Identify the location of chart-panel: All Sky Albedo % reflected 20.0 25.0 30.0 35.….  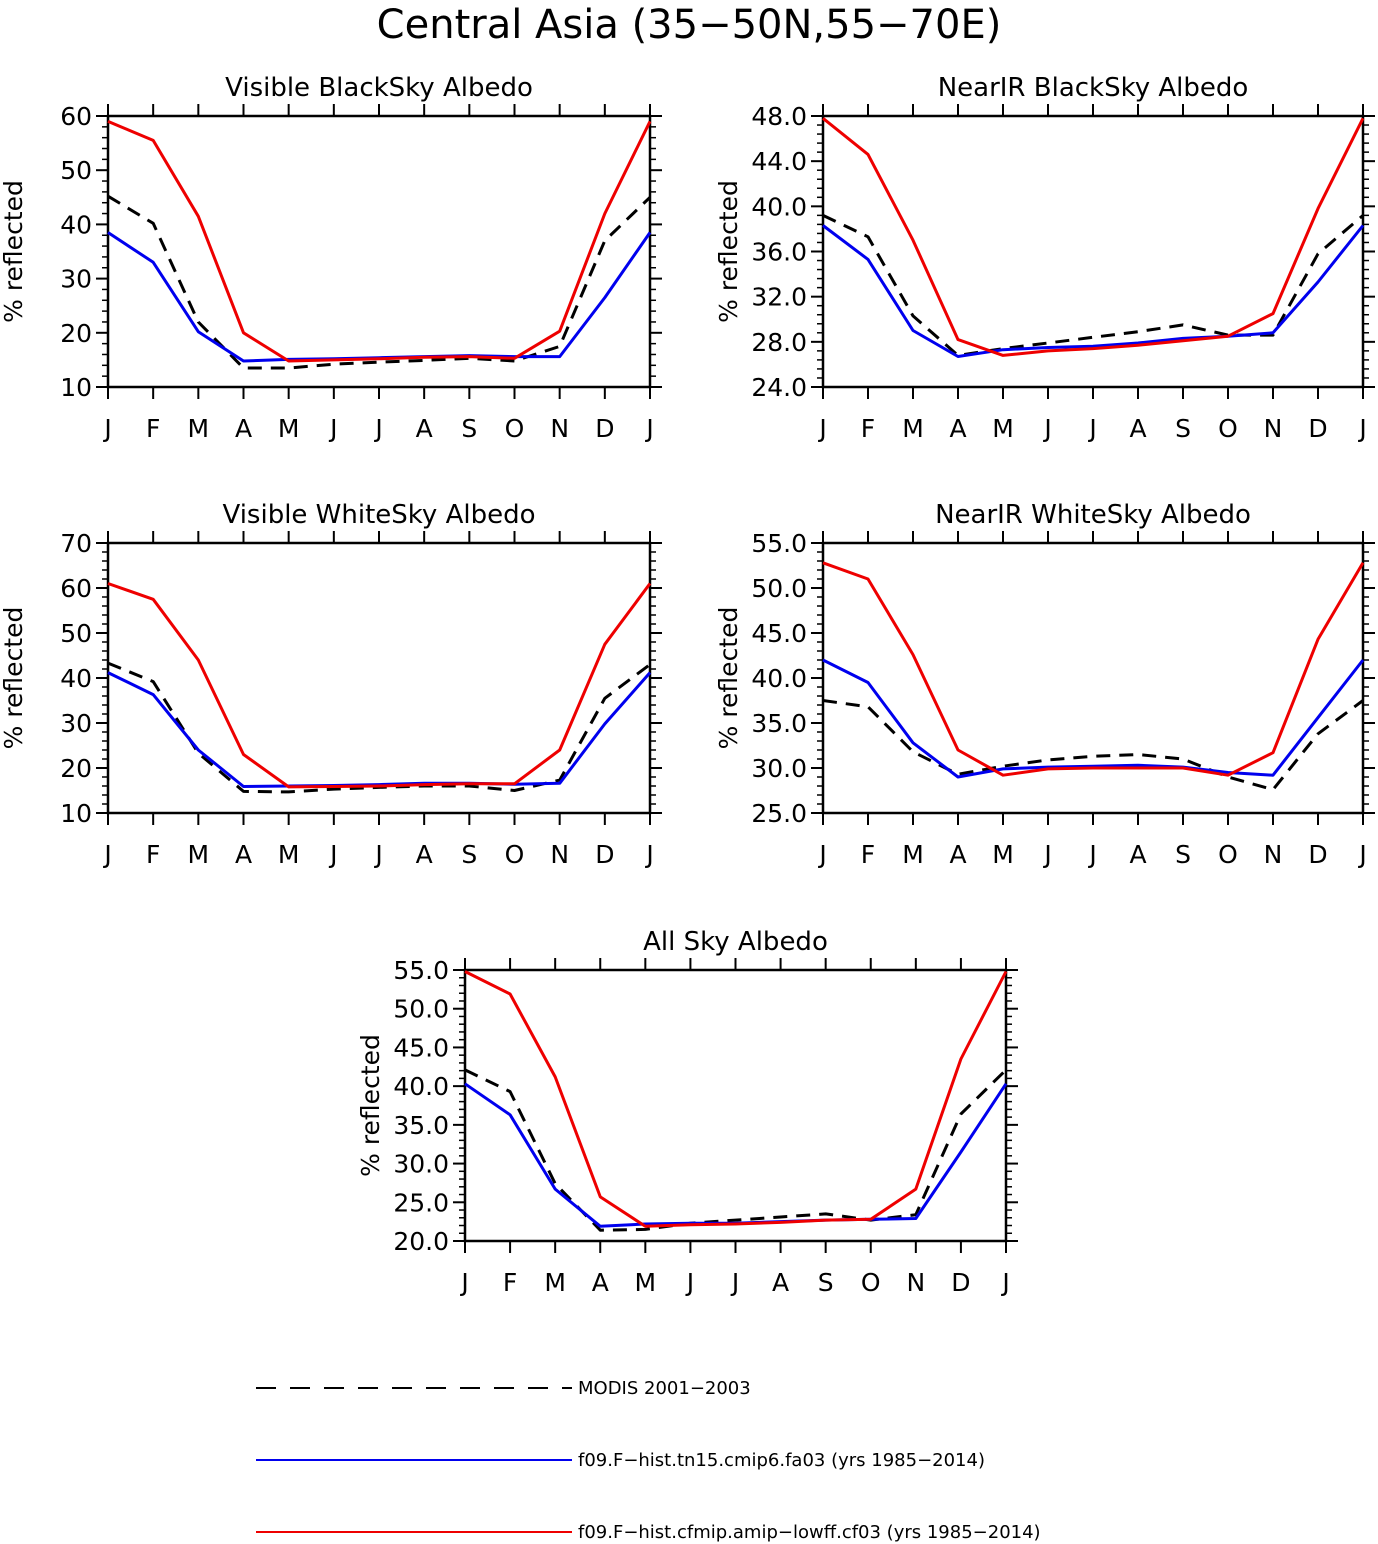
(687, 1112).